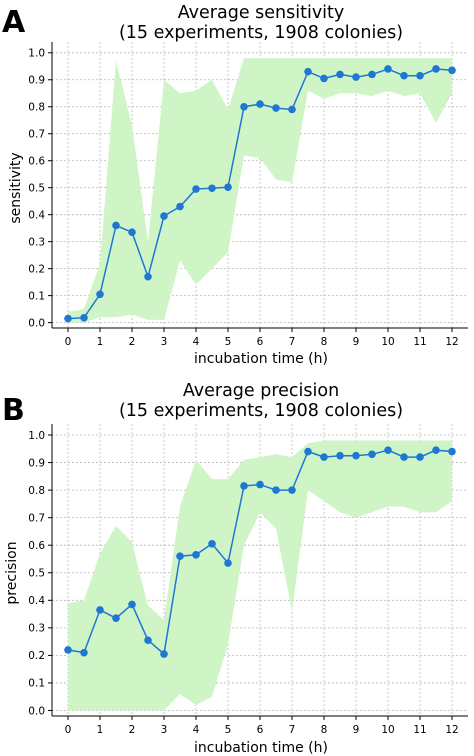 Image resolution: width=474 pixels, height=756 pixels. Describe the element at coordinates (36, 323) in the screenshot. I see `panel-a-y-tick-label: 0.0` at that location.